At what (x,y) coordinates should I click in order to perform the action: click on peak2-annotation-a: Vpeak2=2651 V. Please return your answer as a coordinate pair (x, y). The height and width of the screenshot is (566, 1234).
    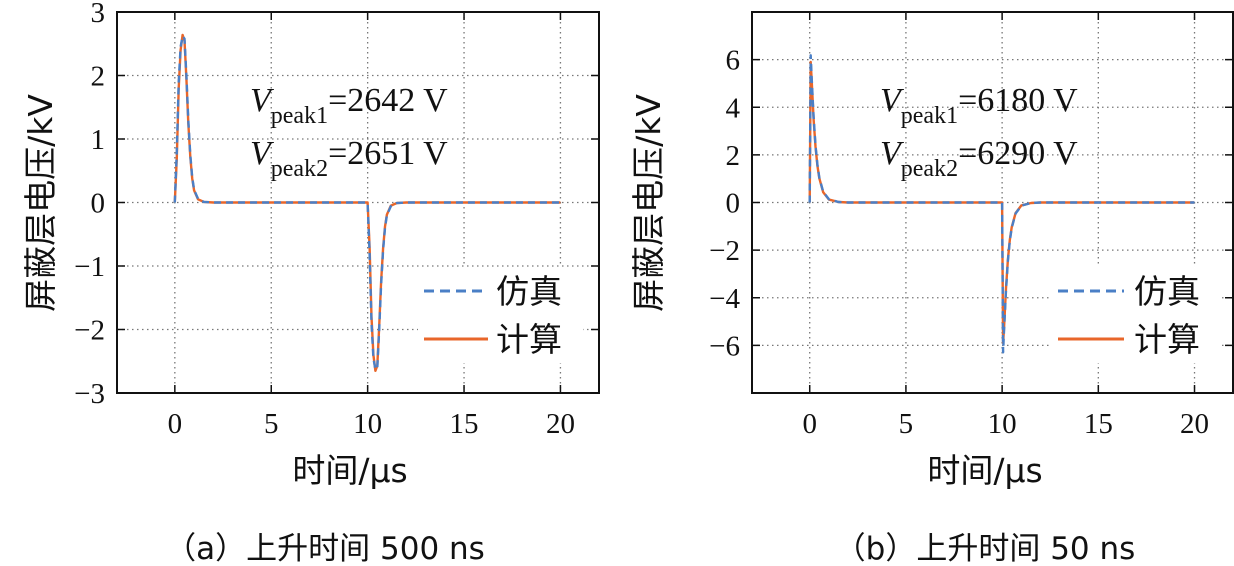
    Looking at the image, I should click on (349, 158).